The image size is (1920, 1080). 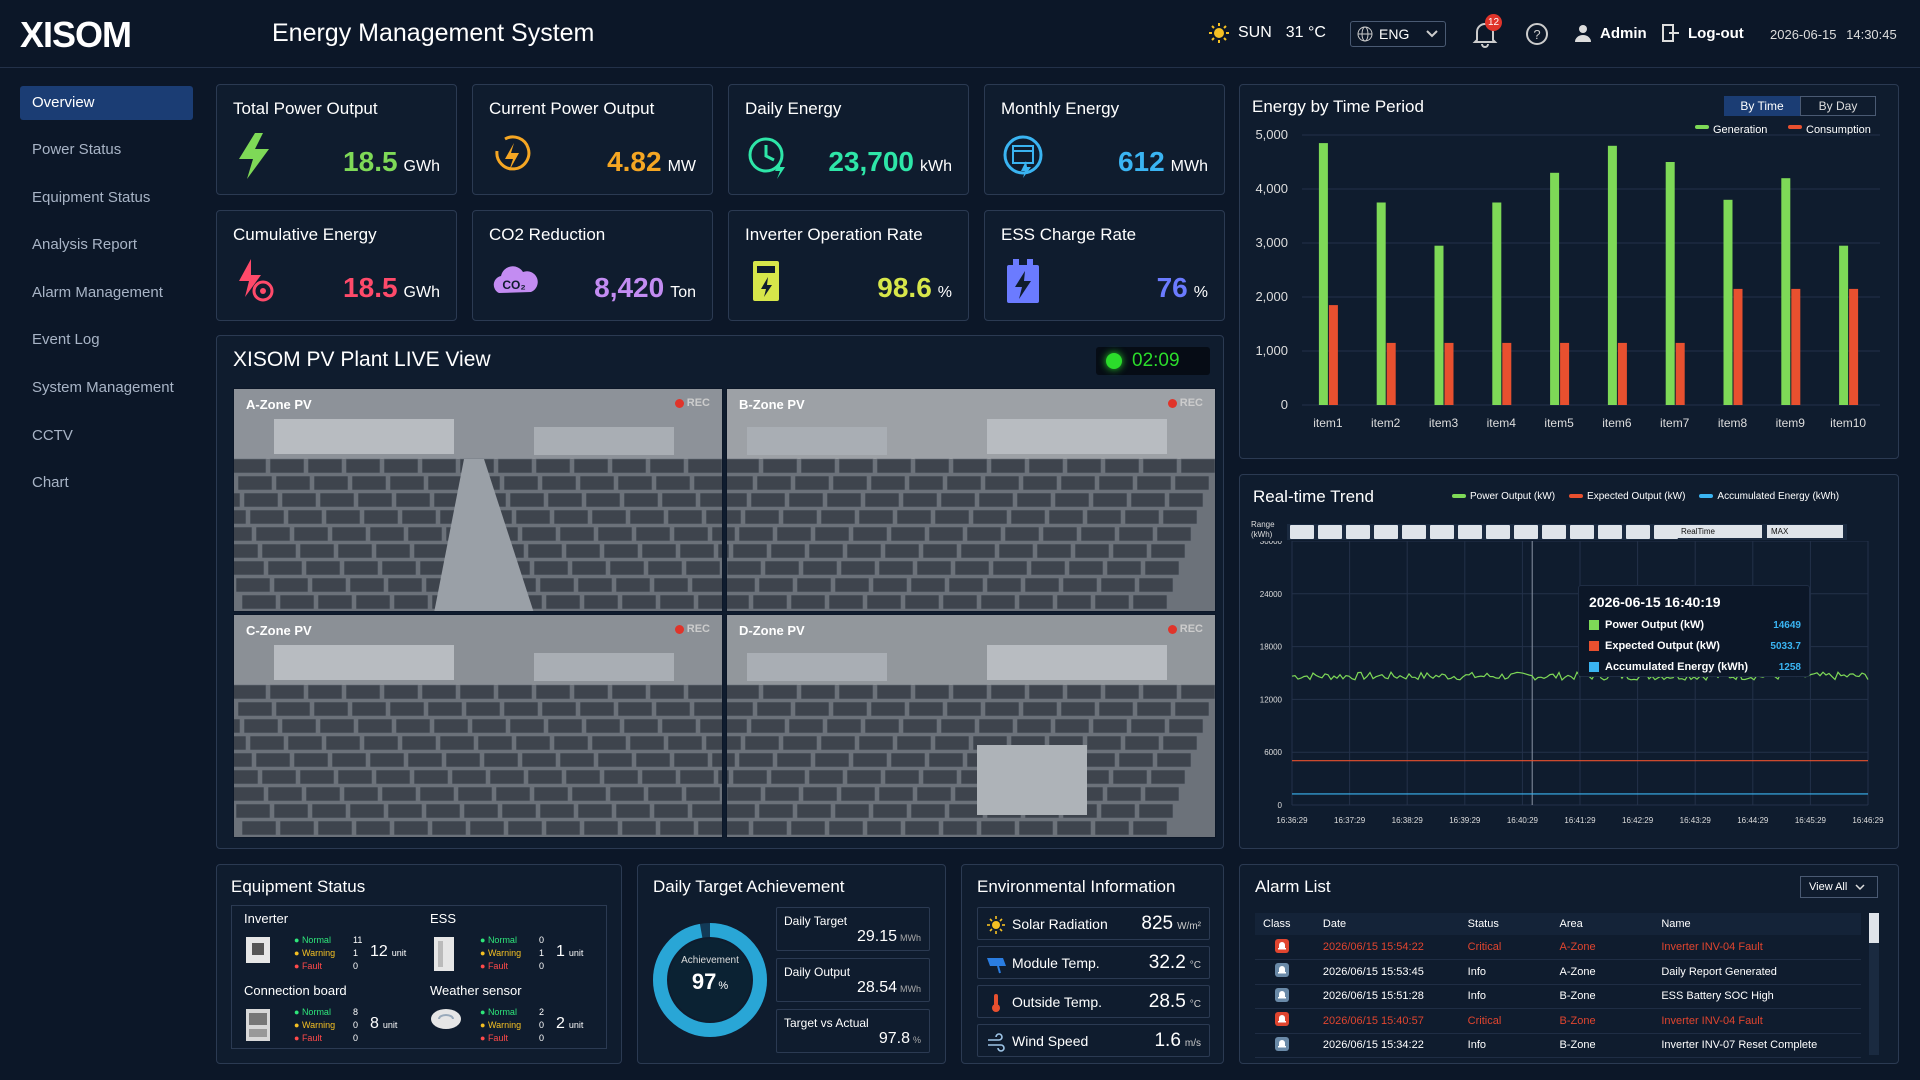 What do you see at coordinates (816, 921) in the screenshot?
I see `target-box-label: Daily Target` at bounding box center [816, 921].